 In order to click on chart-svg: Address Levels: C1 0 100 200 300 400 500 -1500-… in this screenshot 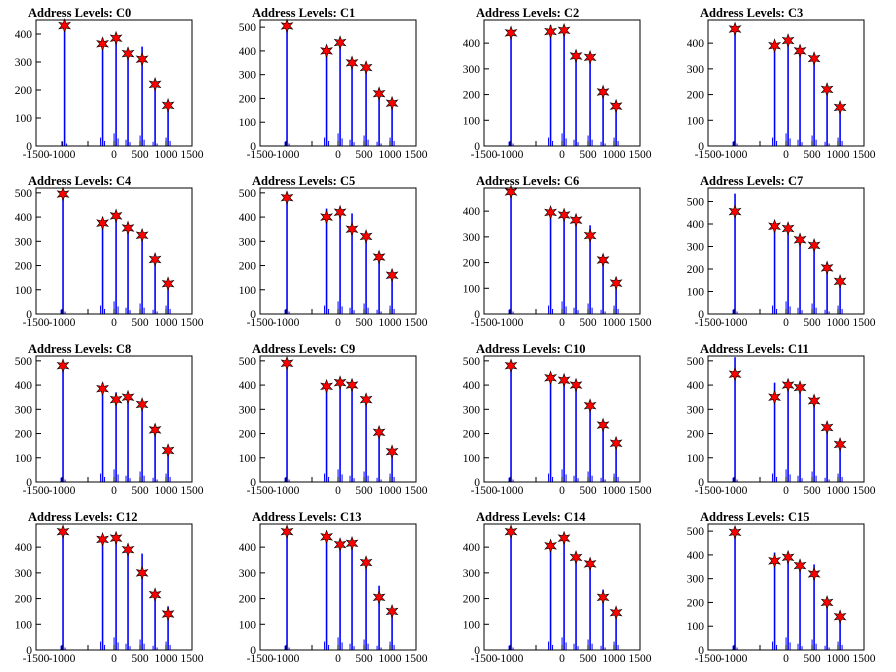, I will do `click(333, 83)`.